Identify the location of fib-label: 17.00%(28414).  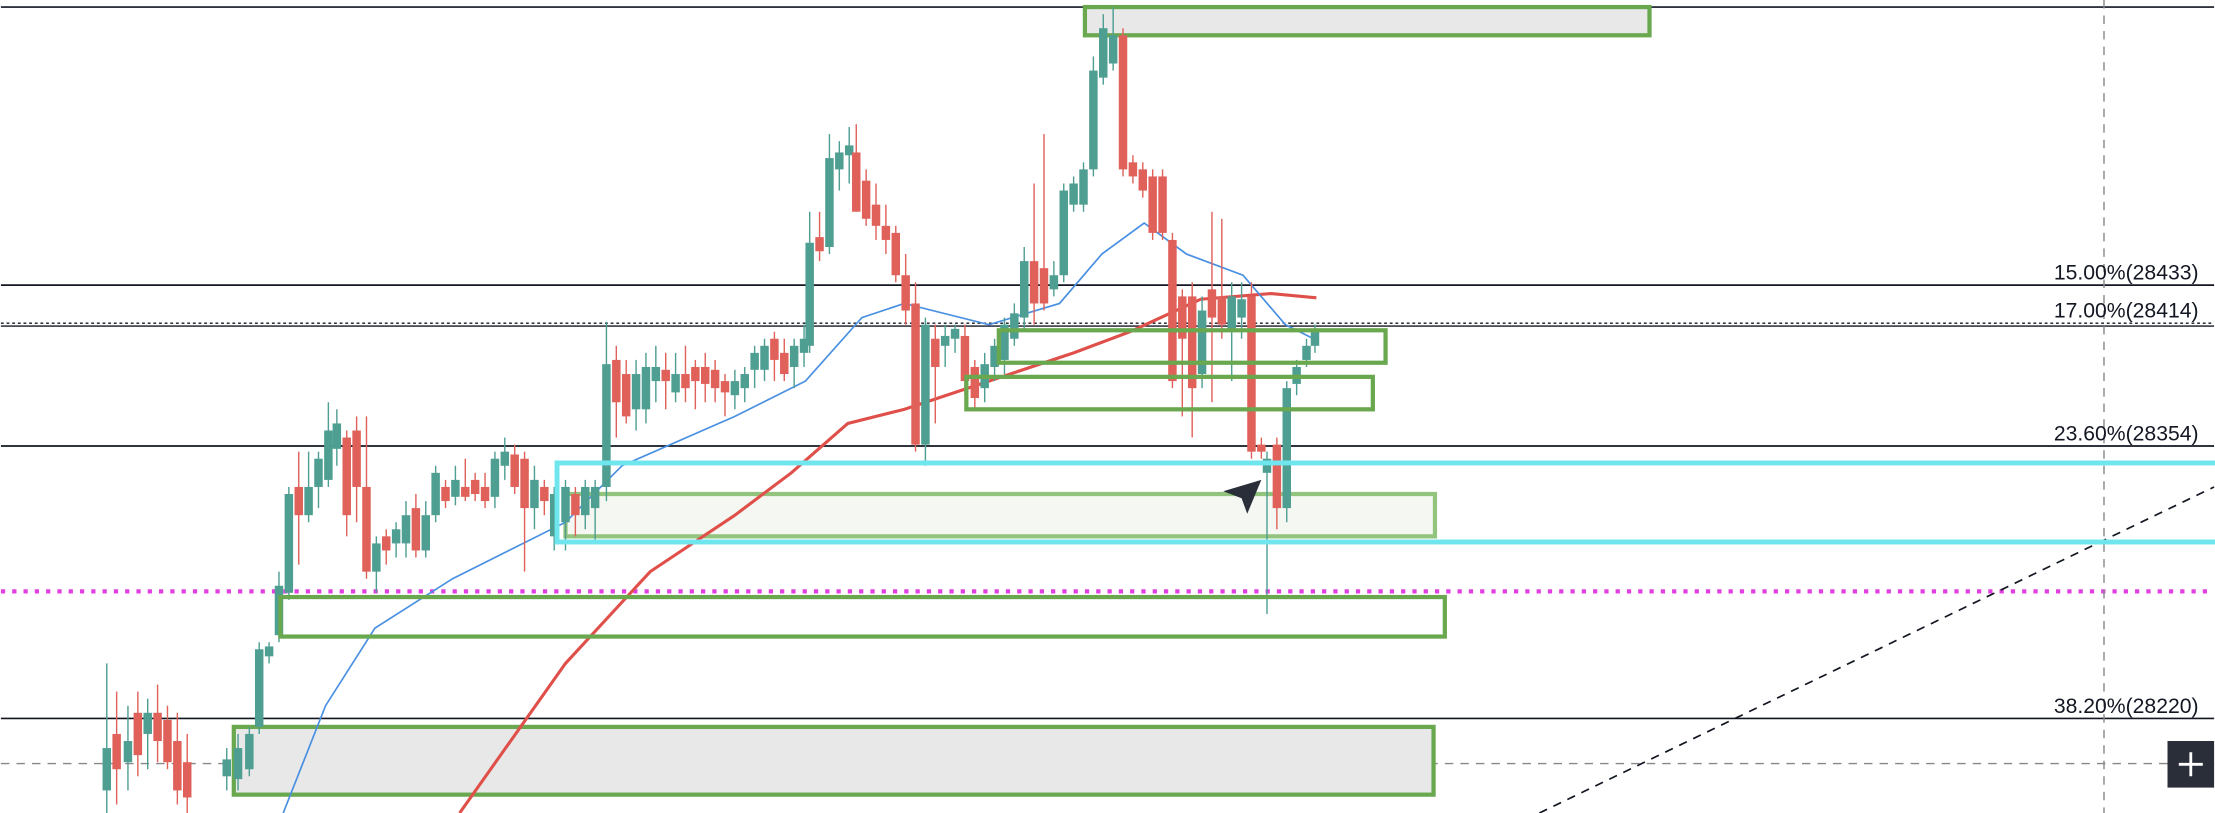
(2126, 311).